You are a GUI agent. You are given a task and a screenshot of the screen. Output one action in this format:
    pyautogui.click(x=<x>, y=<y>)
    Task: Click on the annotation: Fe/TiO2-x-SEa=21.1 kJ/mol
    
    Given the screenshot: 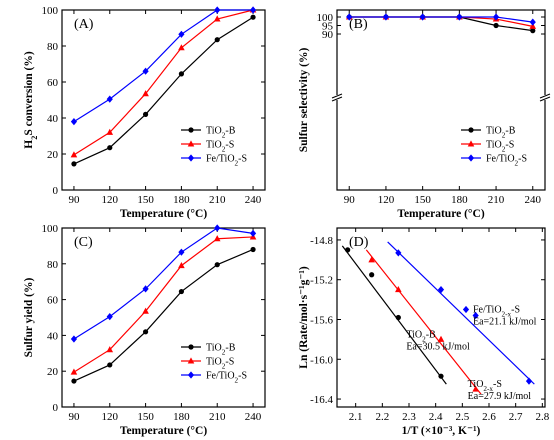 What is the action you would take?
    pyautogui.click(x=499, y=316)
    